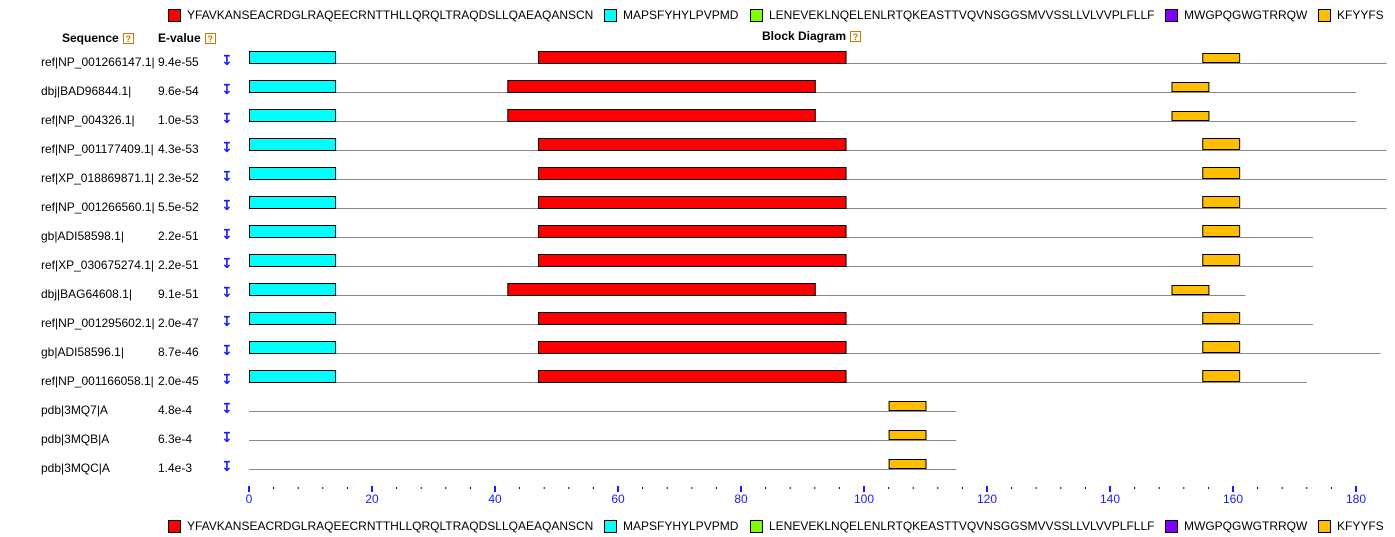 The height and width of the screenshot is (537, 1395). What do you see at coordinates (741, 499) in the screenshot?
I see `axis-tick-label: 80` at bounding box center [741, 499].